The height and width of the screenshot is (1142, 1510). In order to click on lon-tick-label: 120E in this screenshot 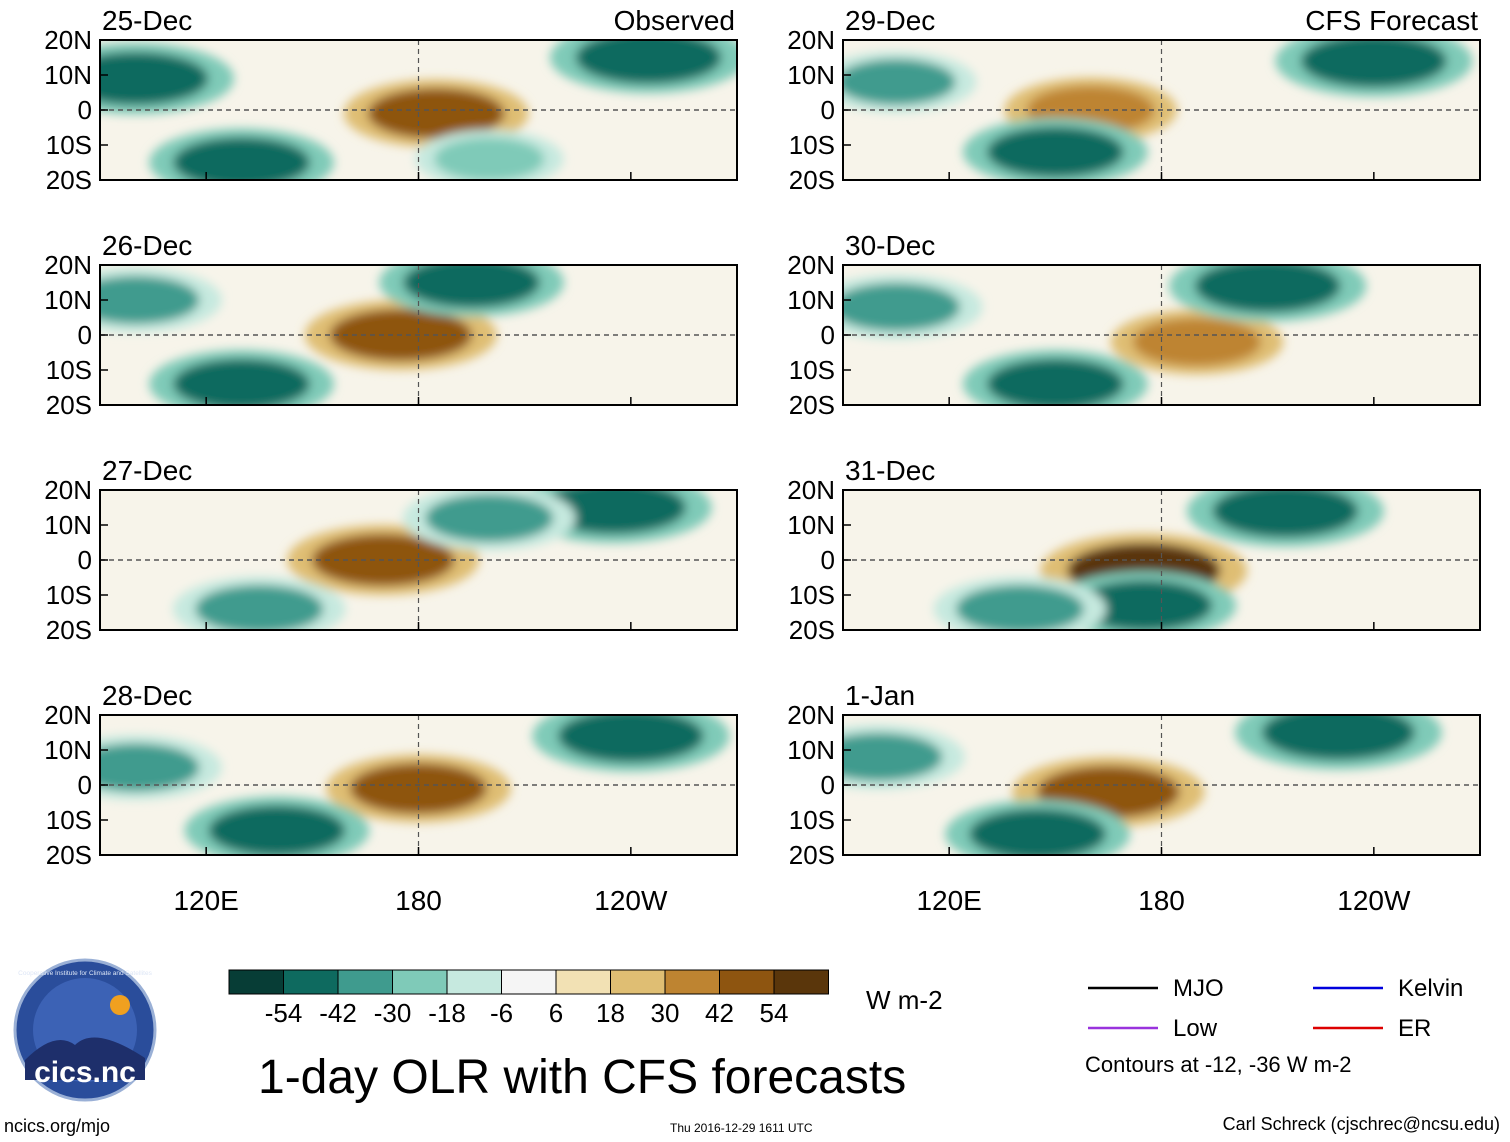, I will do `click(948, 900)`.